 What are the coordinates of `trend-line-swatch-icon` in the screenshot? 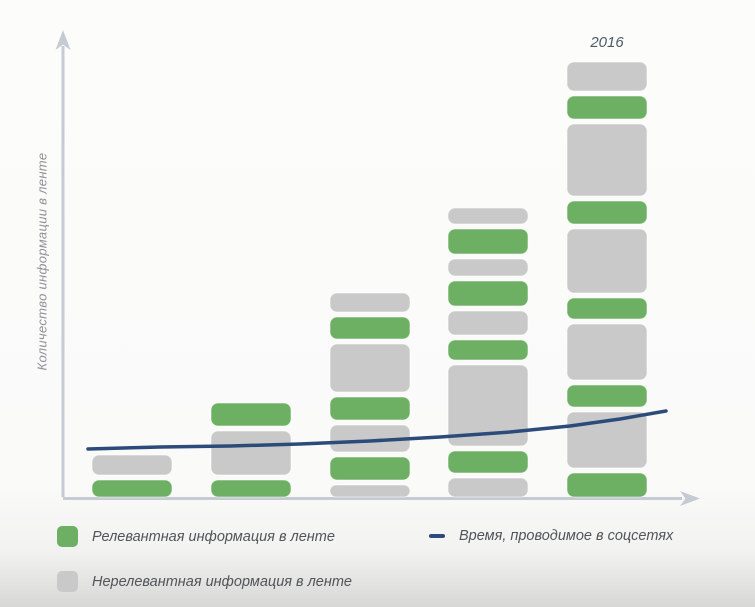 It's located at (437, 536).